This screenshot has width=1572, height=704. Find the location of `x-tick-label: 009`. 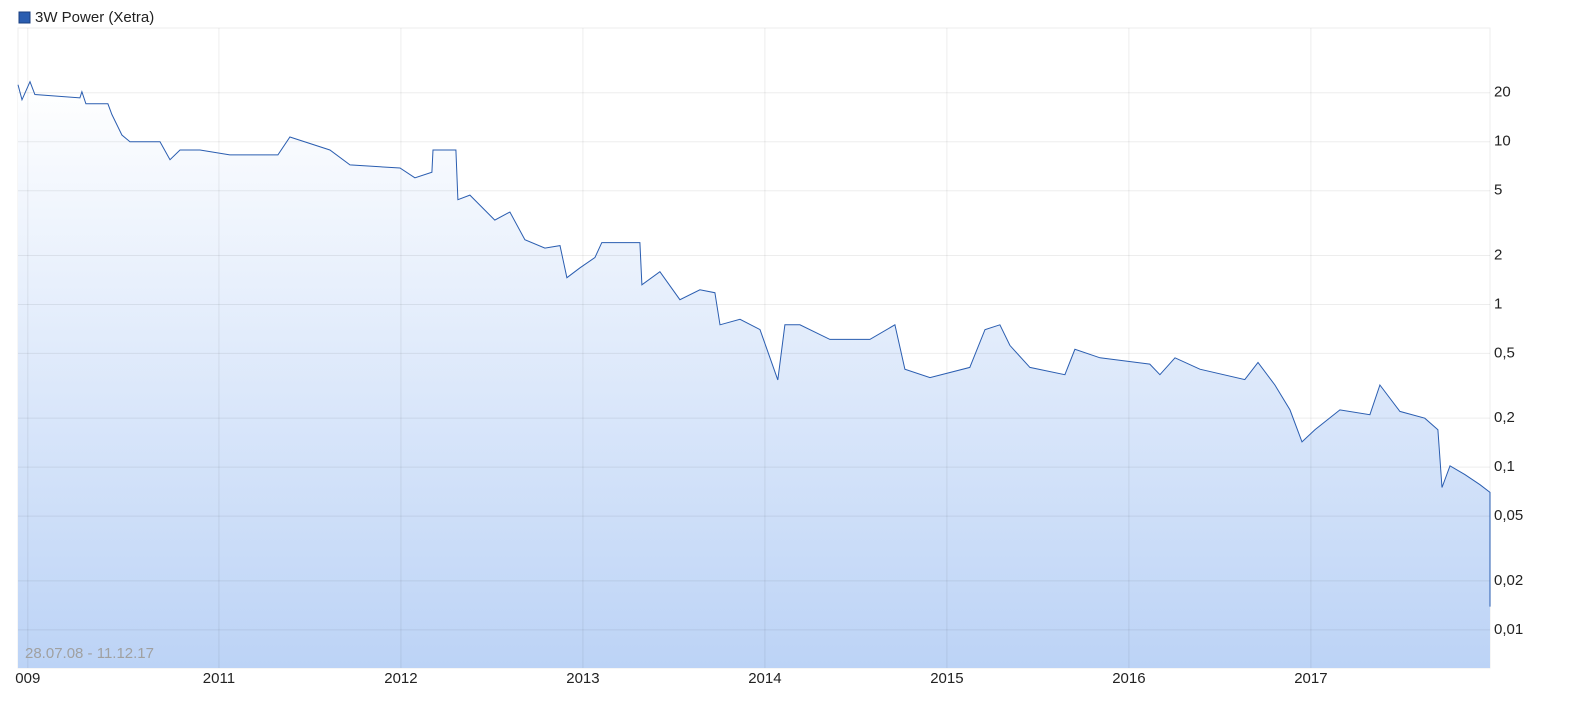

x-tick-label: 009 is located at coordinates (27, 678).